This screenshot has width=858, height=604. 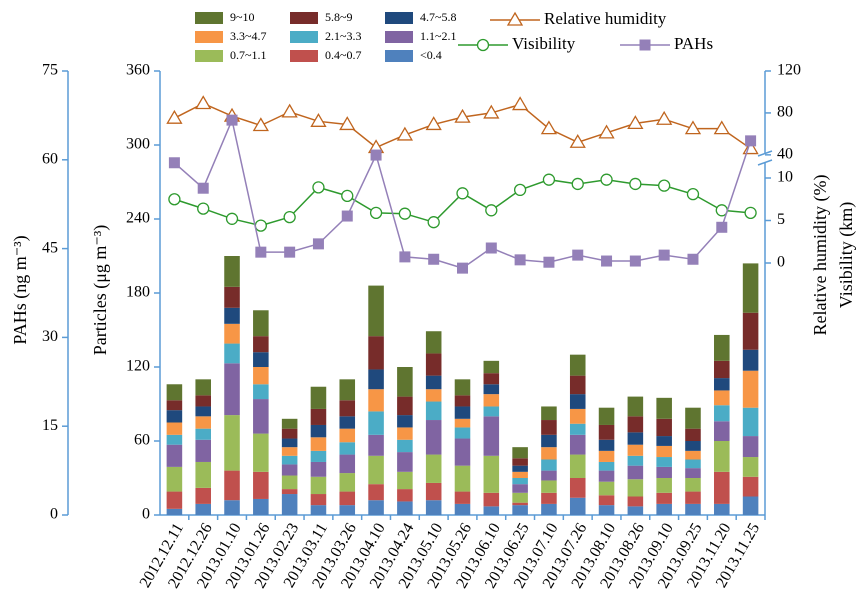 What do you see at coordinates (785, 177) in the screenshot?
I see `tick-label: 10` at bounding box center [785, 177].